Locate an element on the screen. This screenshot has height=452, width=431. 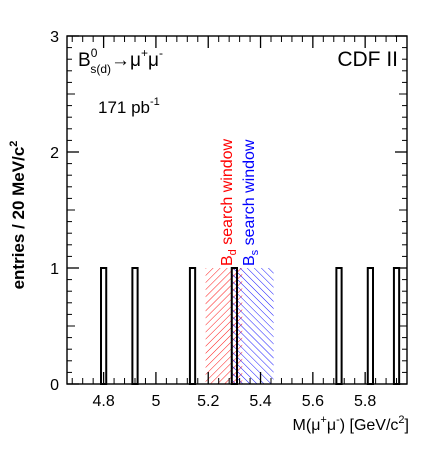
decay-b: B is located at coordinates (84, 60).